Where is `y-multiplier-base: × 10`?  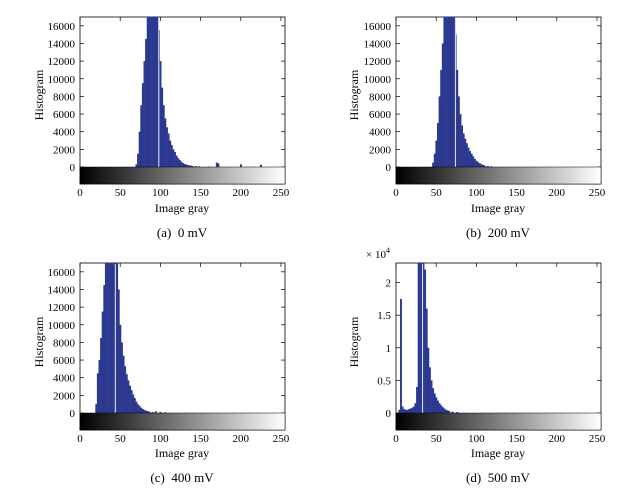
y-multiplier-base: × 10 is located at coordinates (376, 255).